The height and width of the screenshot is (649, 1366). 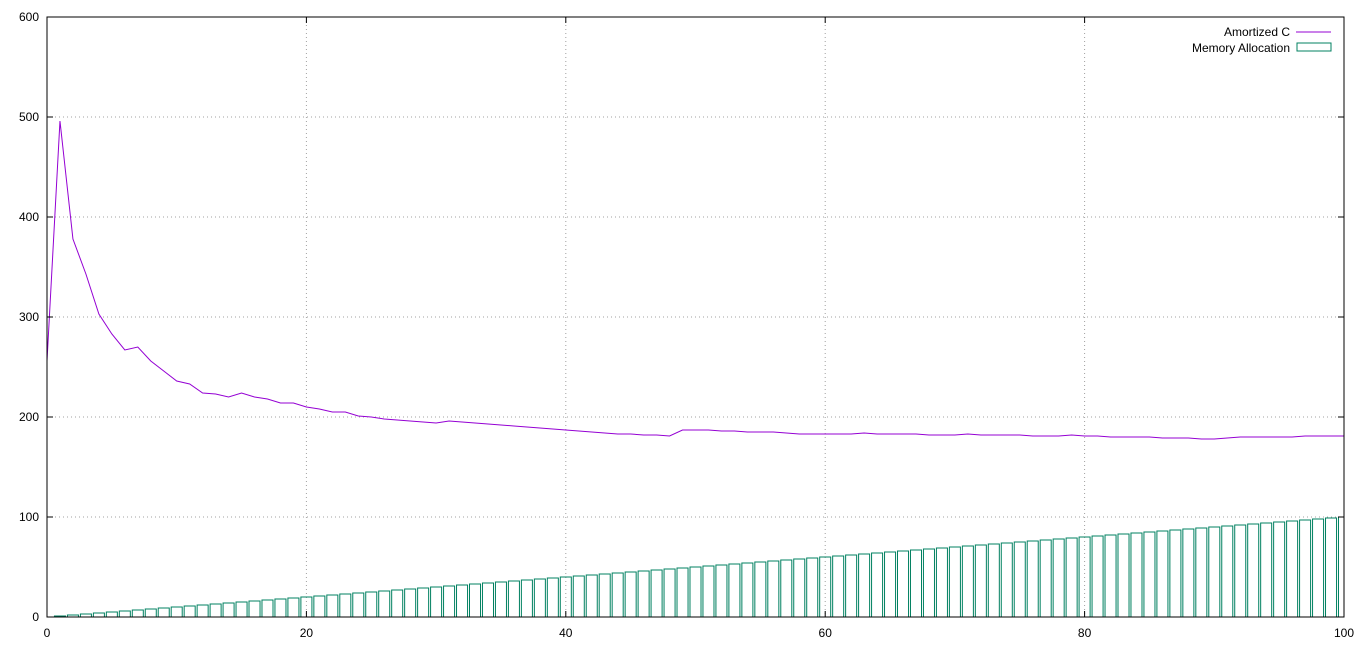 What do you see at coordinates (1344, 633) in the screenshot?
I see `x-tick-label: 100` at bounding box center [1344, 633].